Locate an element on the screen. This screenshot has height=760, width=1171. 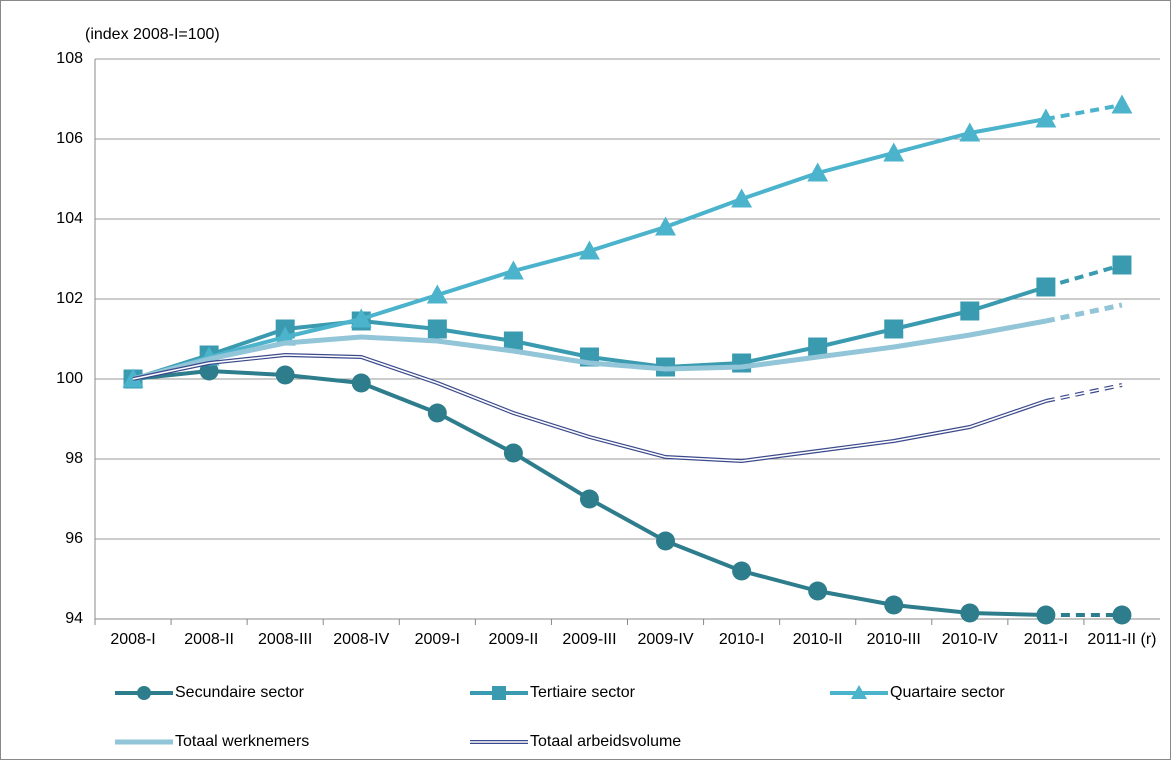
x-tick-label: 2010-III is located at coordinates (893, 639).